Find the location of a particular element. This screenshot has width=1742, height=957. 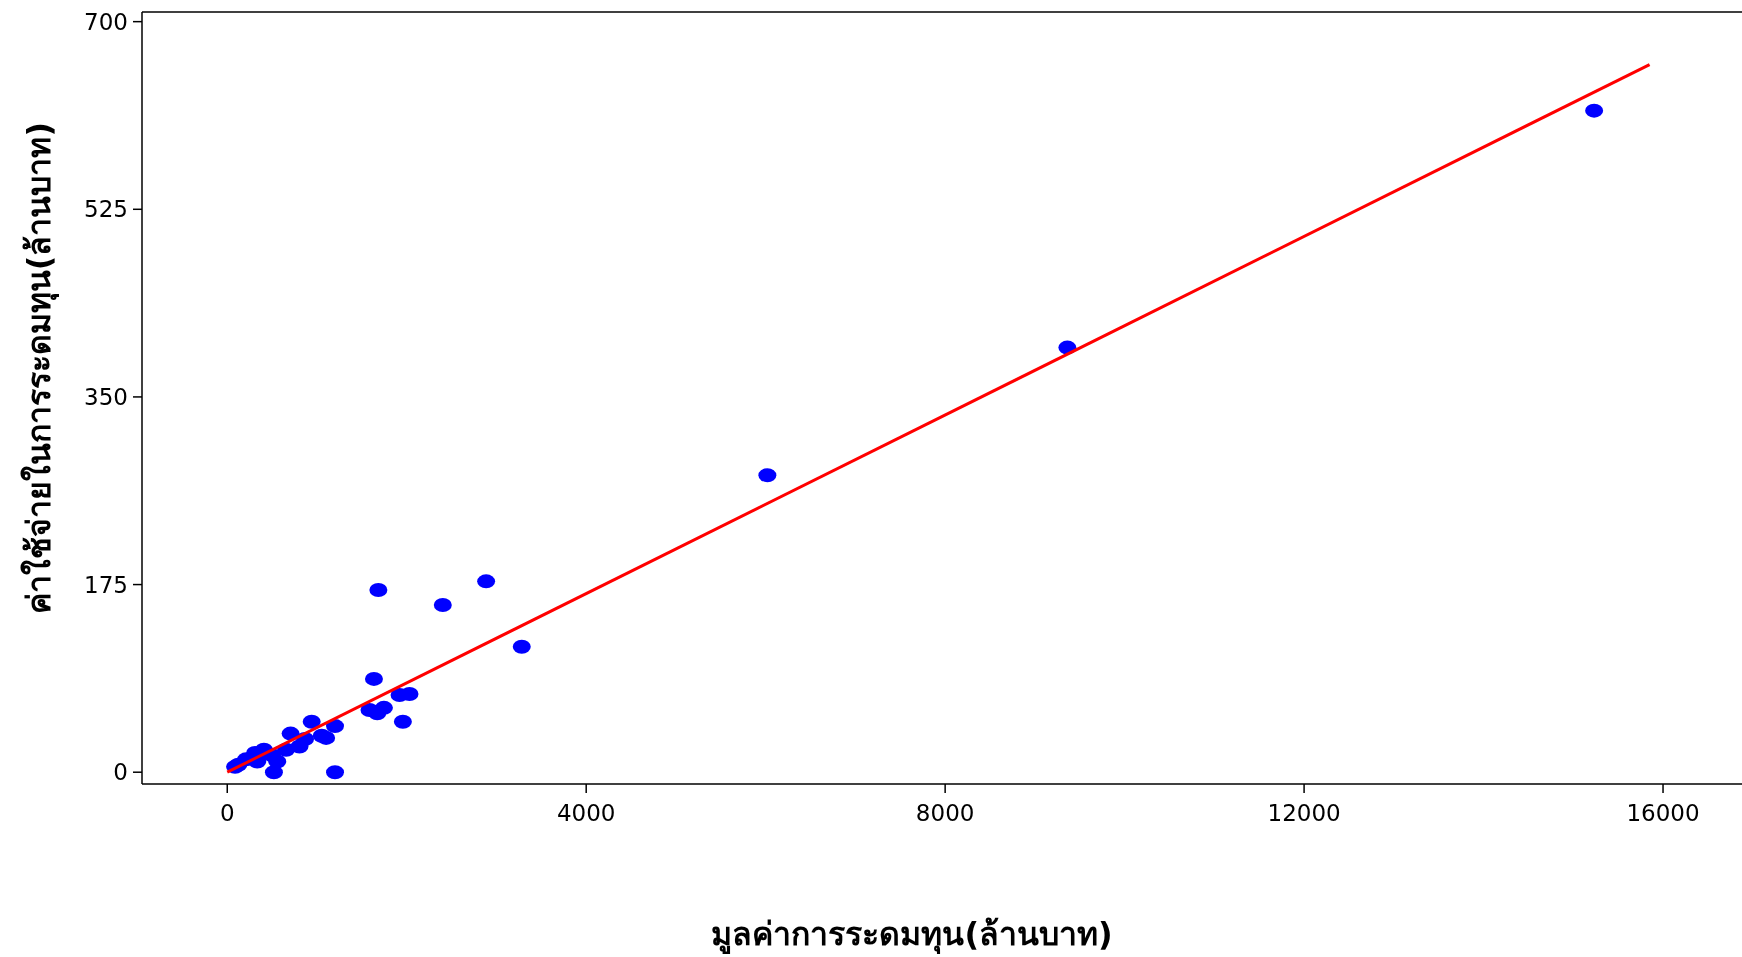

y-tick-label: 0 is located at coordinates (120, 772).